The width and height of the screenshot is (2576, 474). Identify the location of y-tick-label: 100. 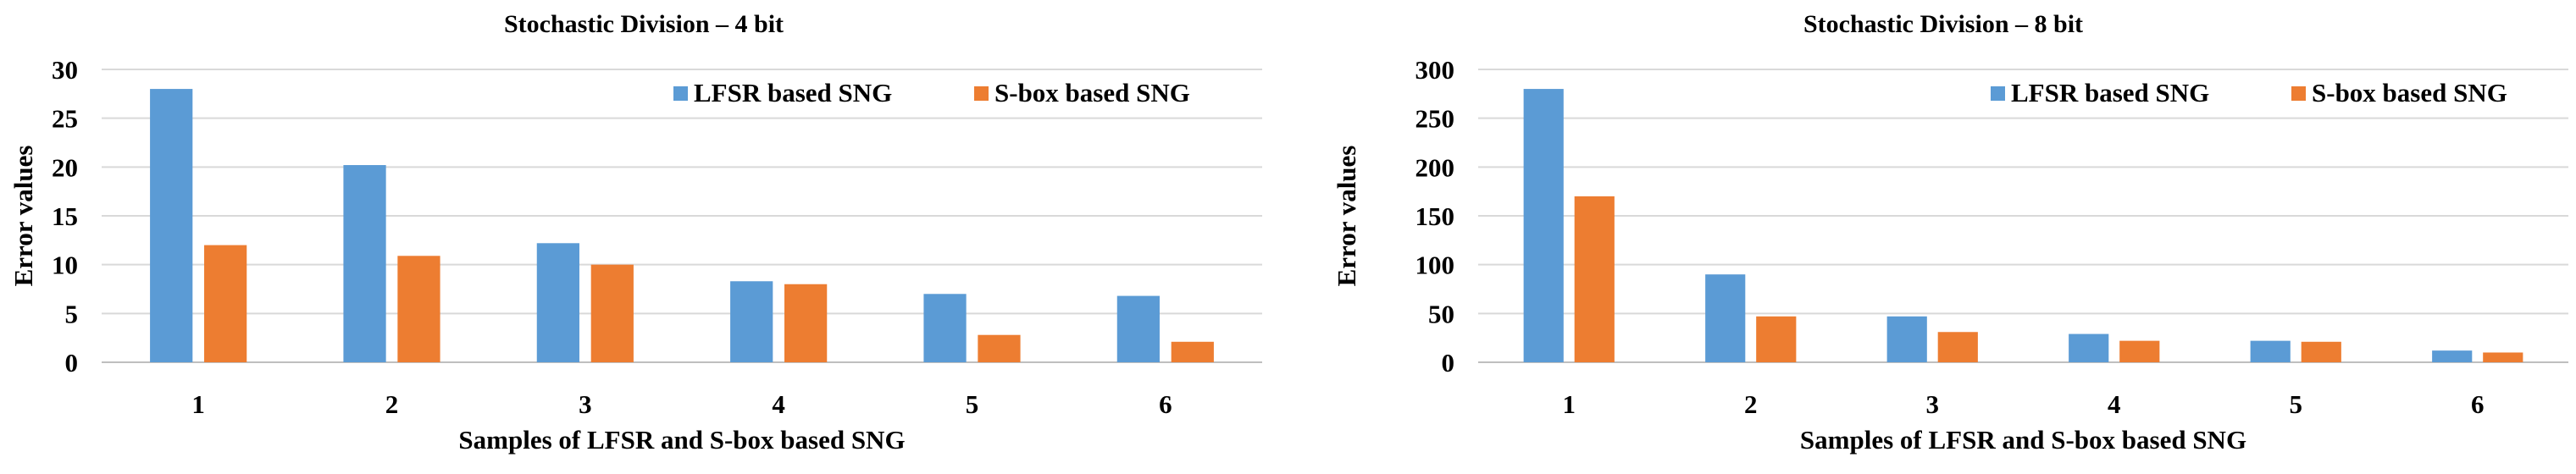
(1435, 265).